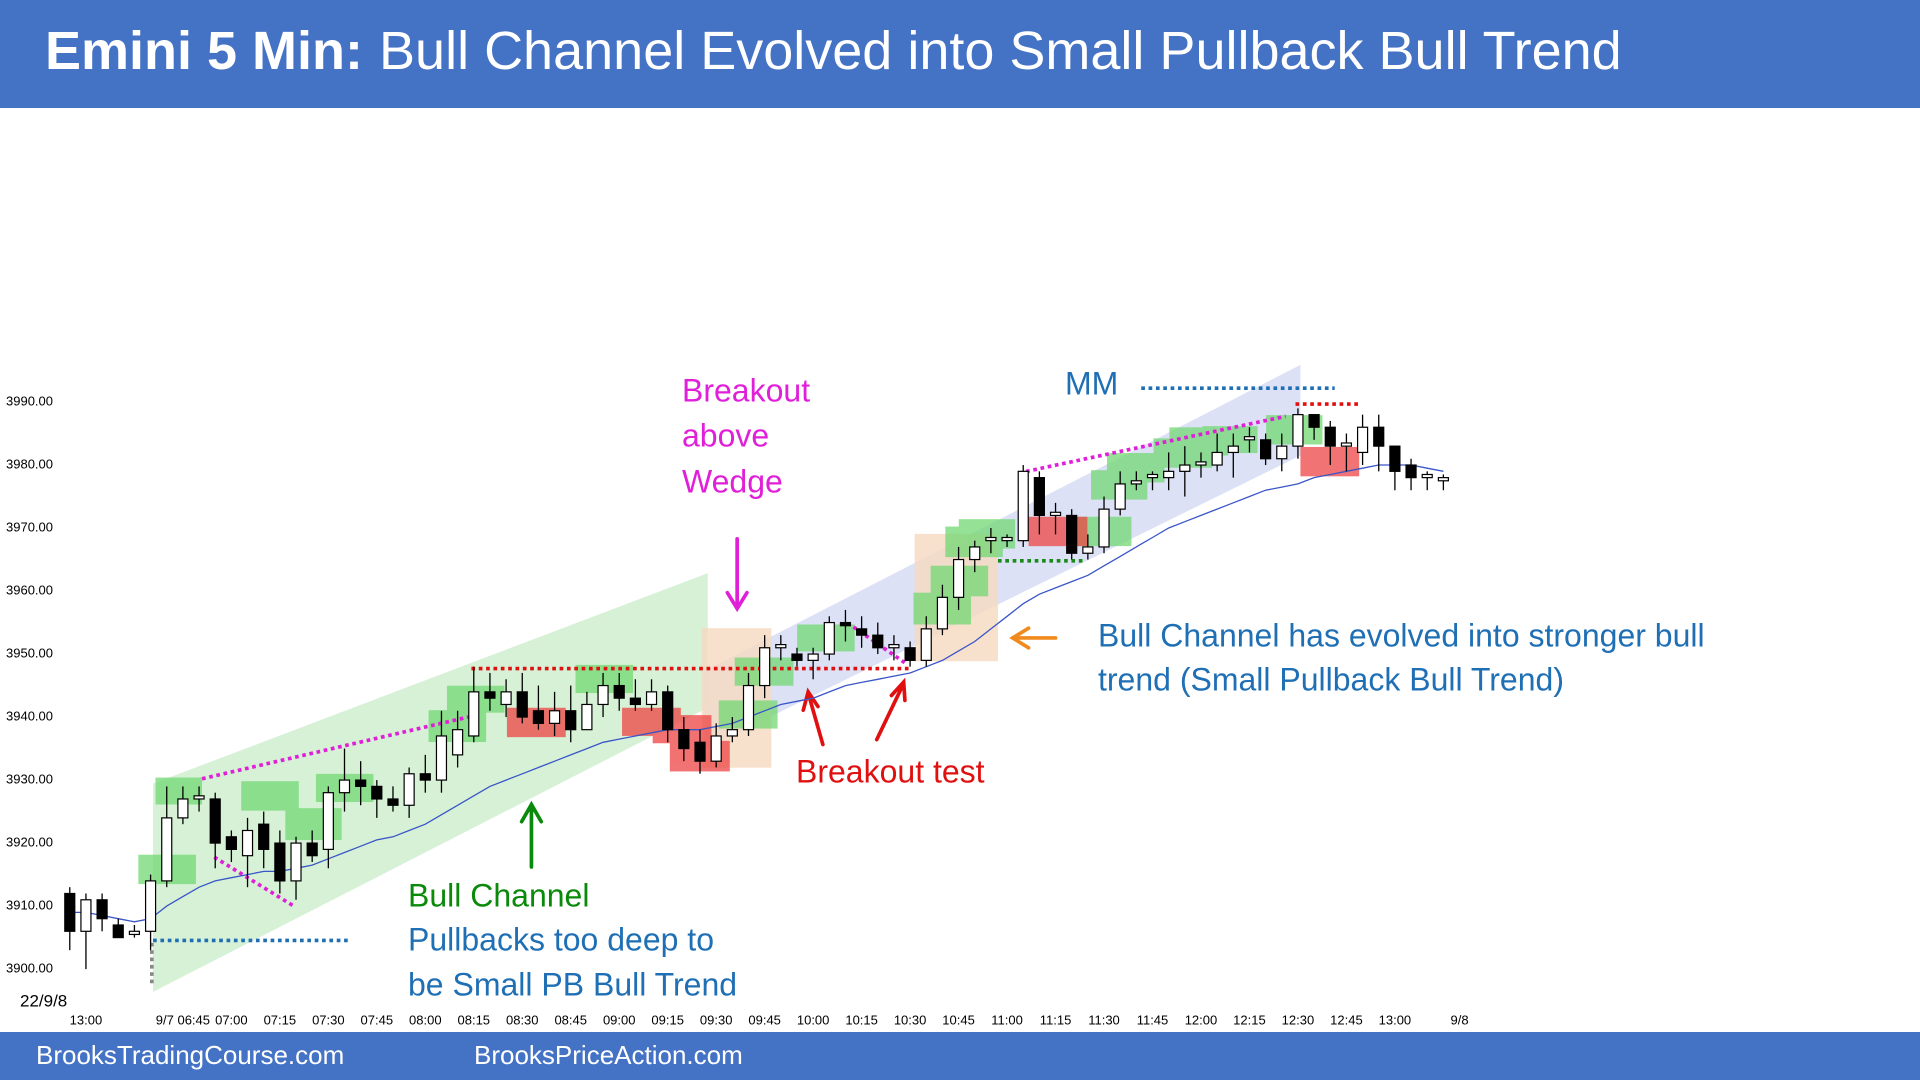 The height and width of the screenshot is (1080, 1920). Describe the element at coordinates (29, 716) in the screenshot. I see `y-tick-label: 3940.00` at that location.